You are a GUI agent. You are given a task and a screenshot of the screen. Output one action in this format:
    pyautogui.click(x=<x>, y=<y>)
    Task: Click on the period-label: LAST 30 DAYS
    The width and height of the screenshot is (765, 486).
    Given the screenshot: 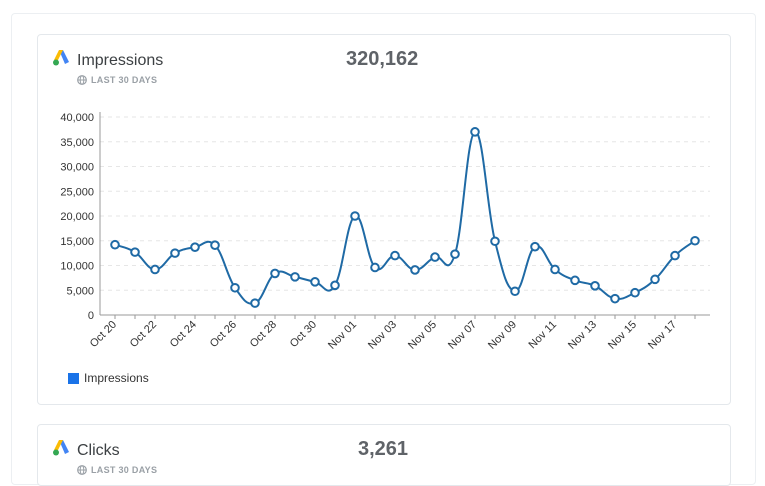 What is the action you would take?
    pyautogui.click(x=117, y=80)
    